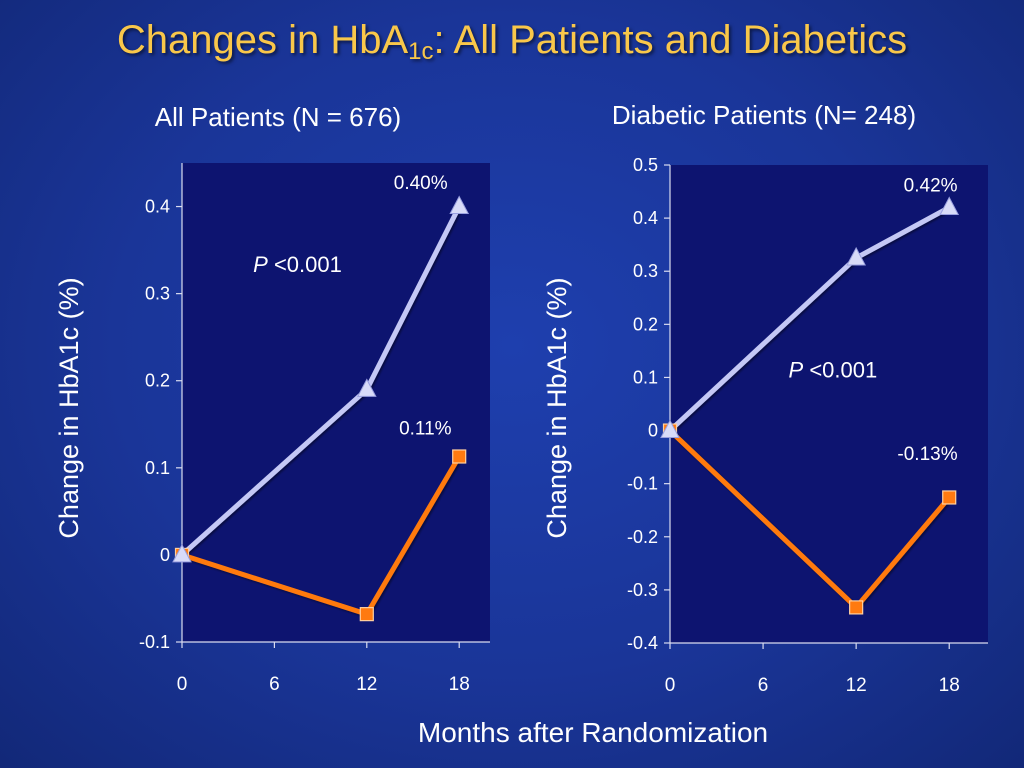  I want to click on y-tick-label: -0.3, so click(642, 590).